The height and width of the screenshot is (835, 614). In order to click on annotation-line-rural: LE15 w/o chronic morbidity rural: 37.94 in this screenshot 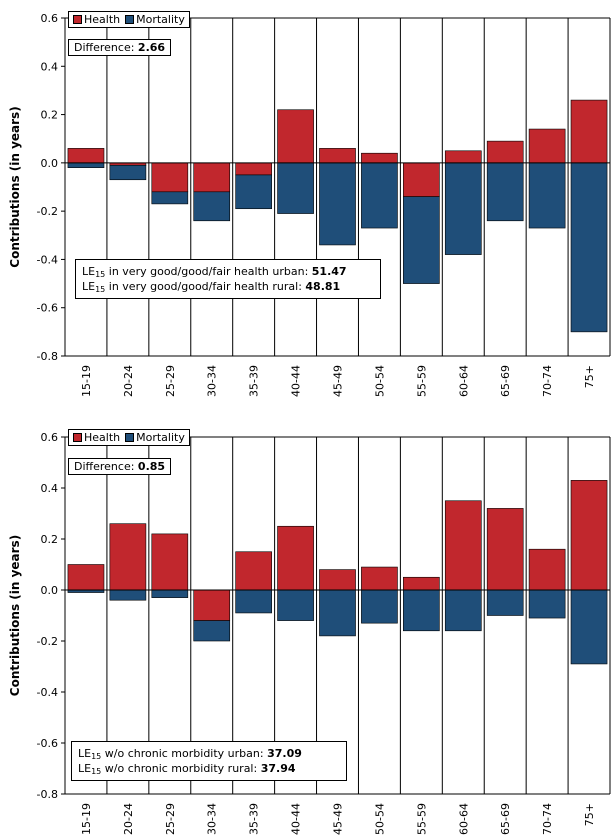, I will do `click(209, 768)`.